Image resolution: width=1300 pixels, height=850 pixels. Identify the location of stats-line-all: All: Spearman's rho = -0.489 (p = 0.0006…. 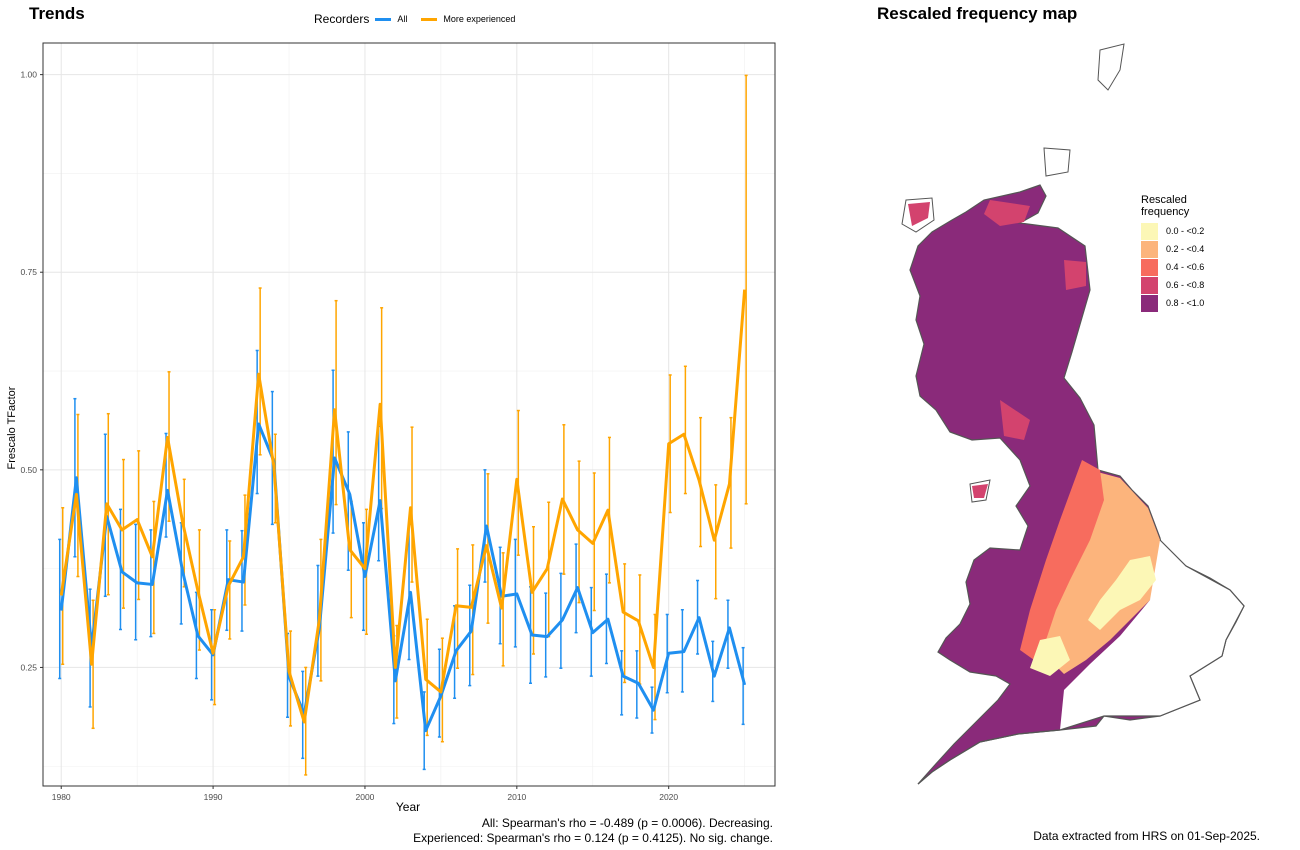
(627, 823).